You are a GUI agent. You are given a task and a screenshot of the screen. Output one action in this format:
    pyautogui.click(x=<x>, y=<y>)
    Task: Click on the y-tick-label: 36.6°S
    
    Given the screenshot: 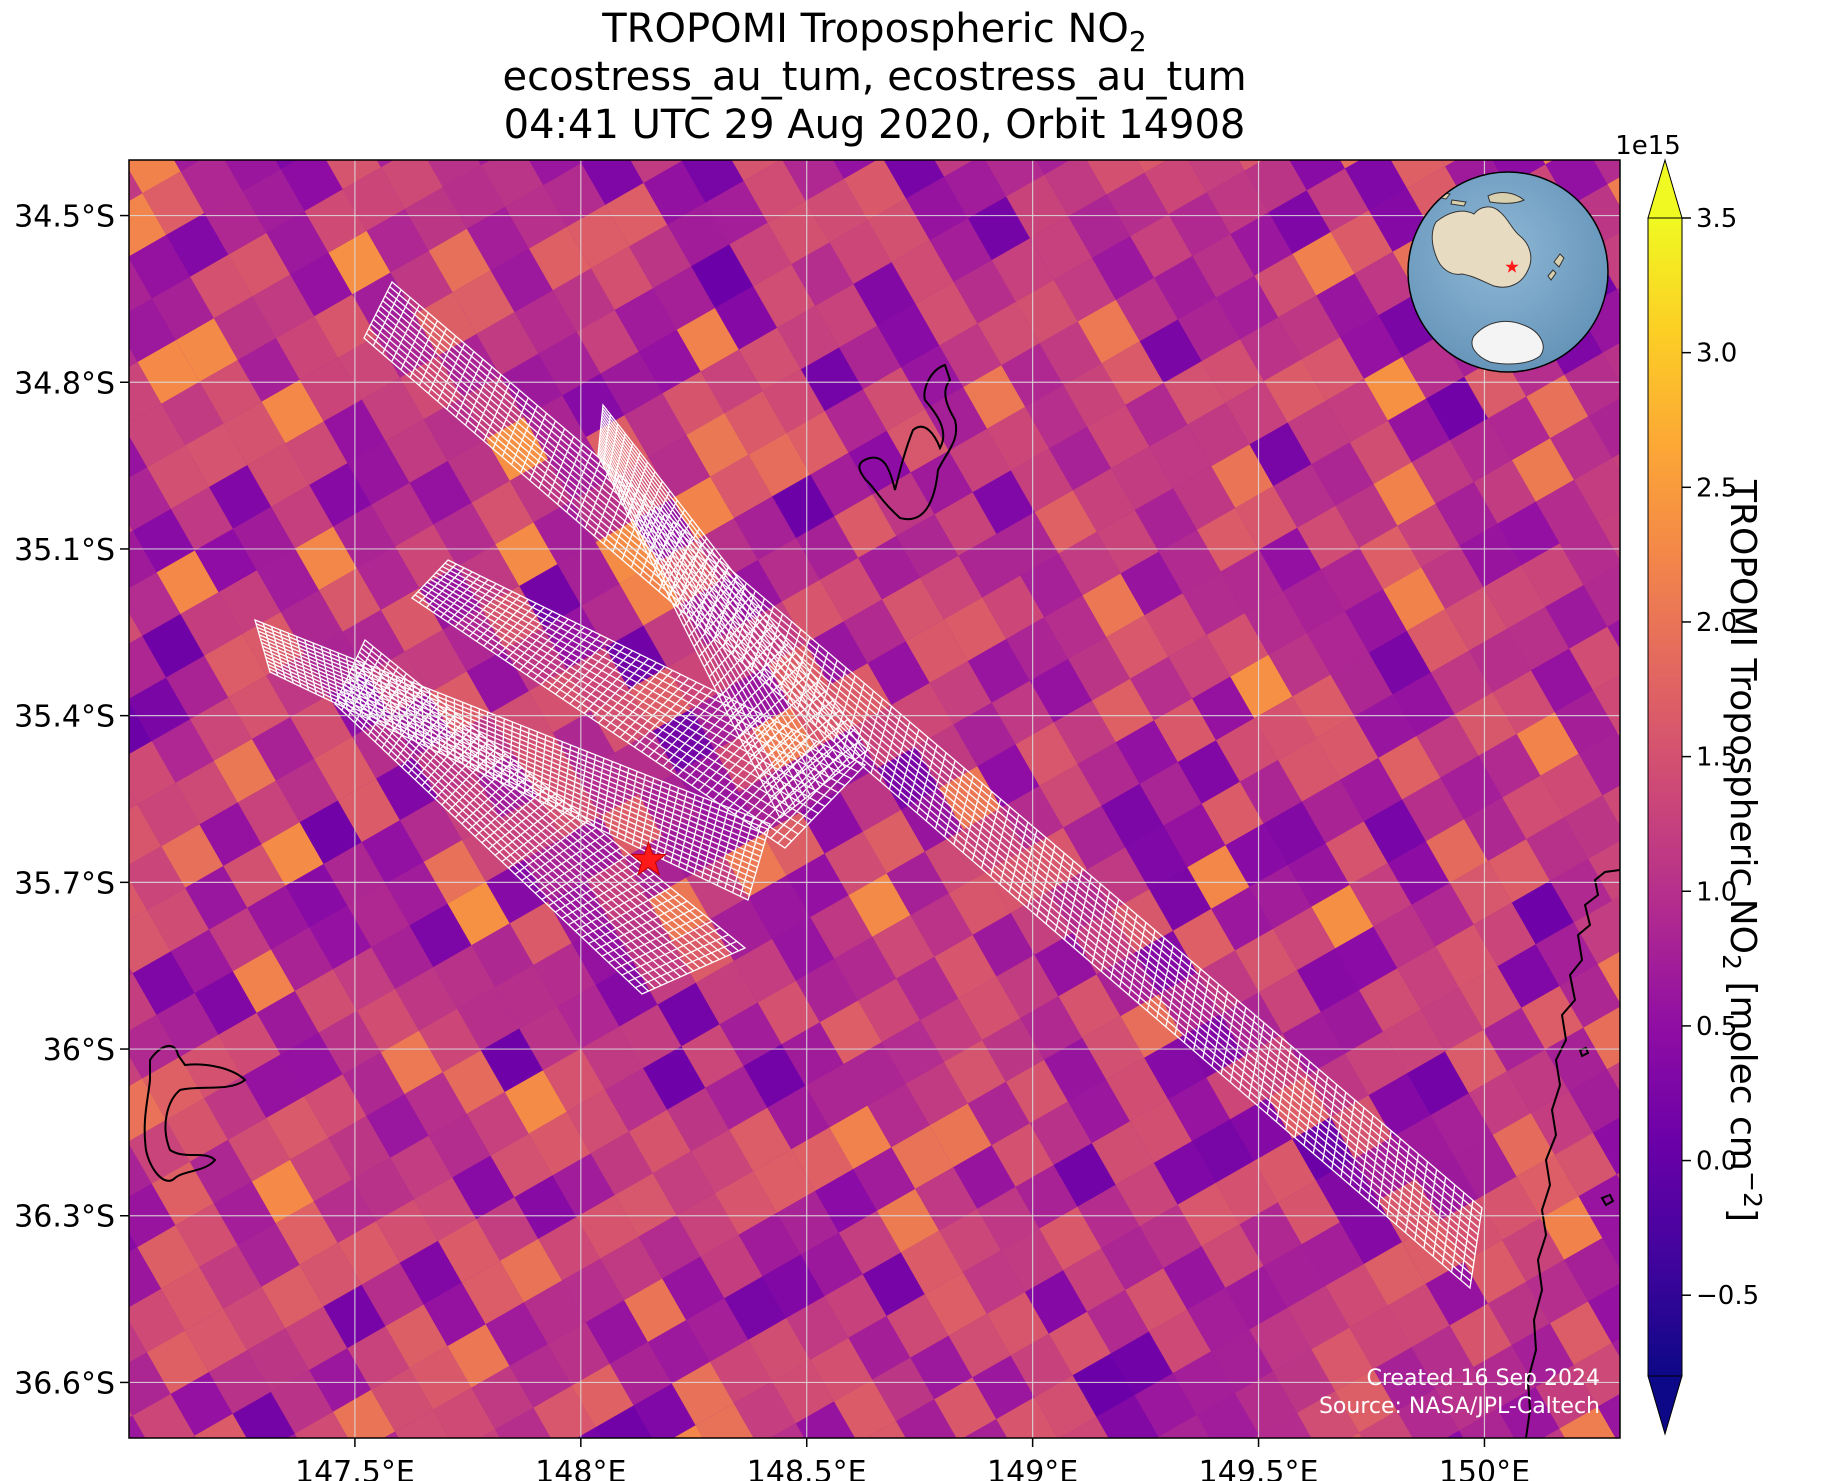 What is the action you would take?
    pyautogui.click(x=64, y=1383)
    